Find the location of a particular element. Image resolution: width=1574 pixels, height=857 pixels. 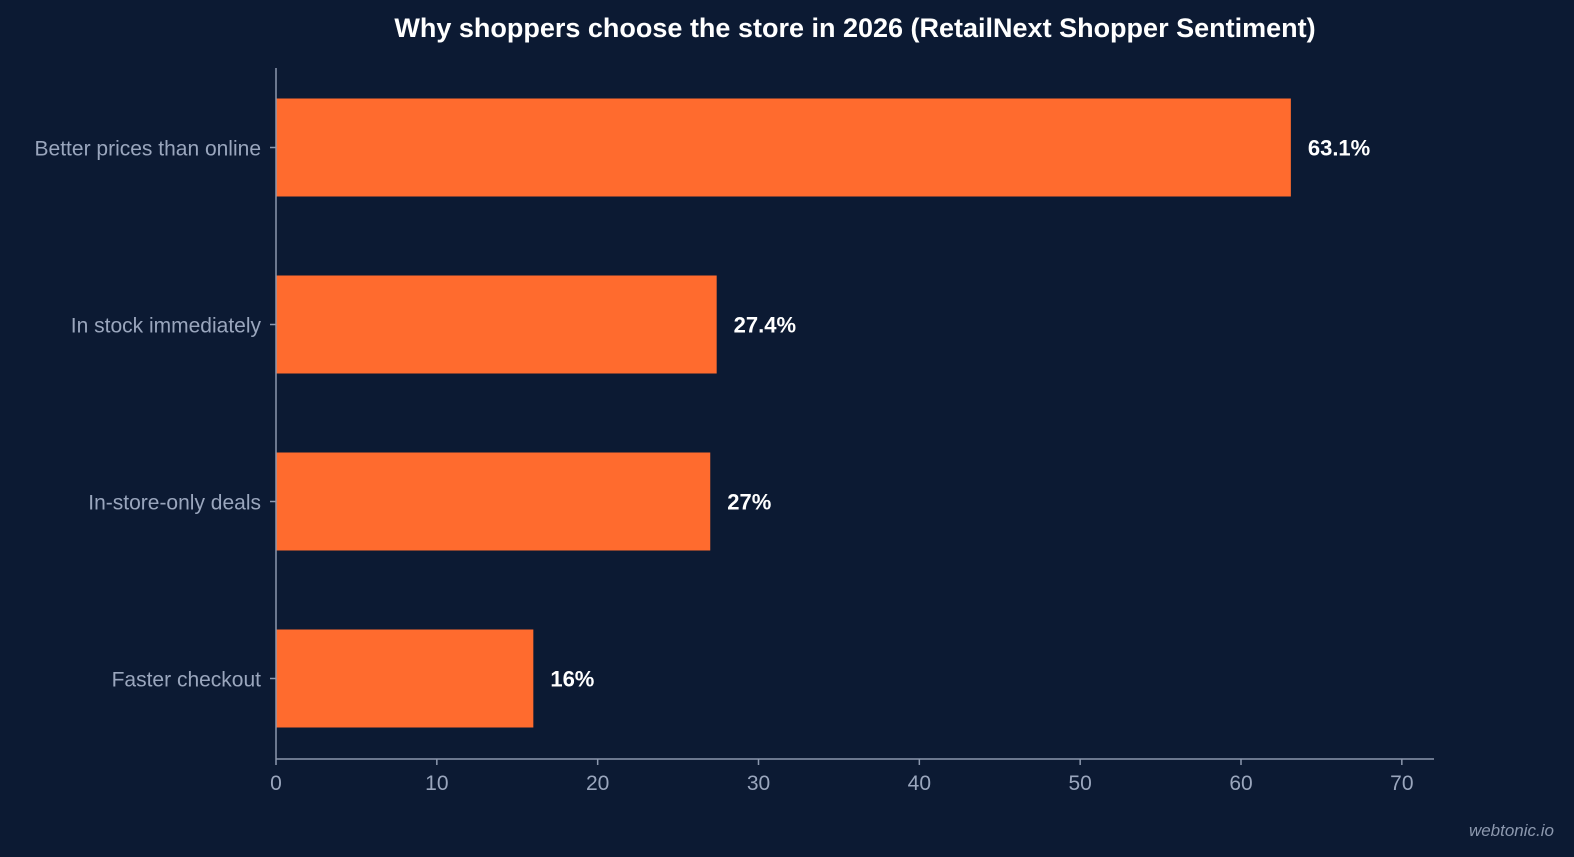

credit-watermark: webtonic.io is located at coordinates (1511, 830).